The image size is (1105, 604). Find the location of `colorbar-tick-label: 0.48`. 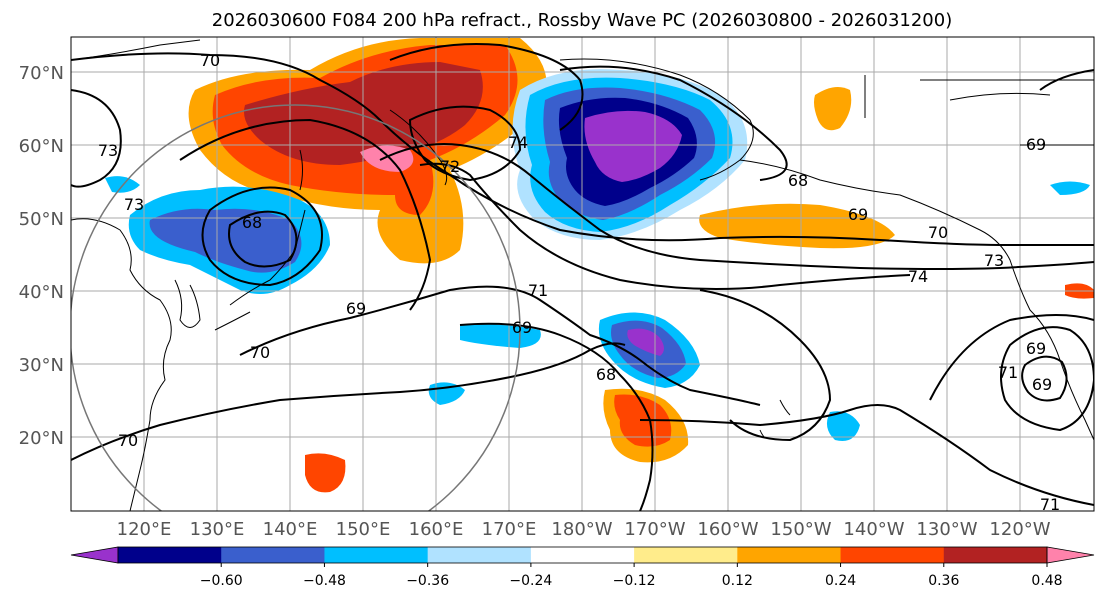

colorbar-tick-label: 0.48 is located at coordinates (1046, 581).